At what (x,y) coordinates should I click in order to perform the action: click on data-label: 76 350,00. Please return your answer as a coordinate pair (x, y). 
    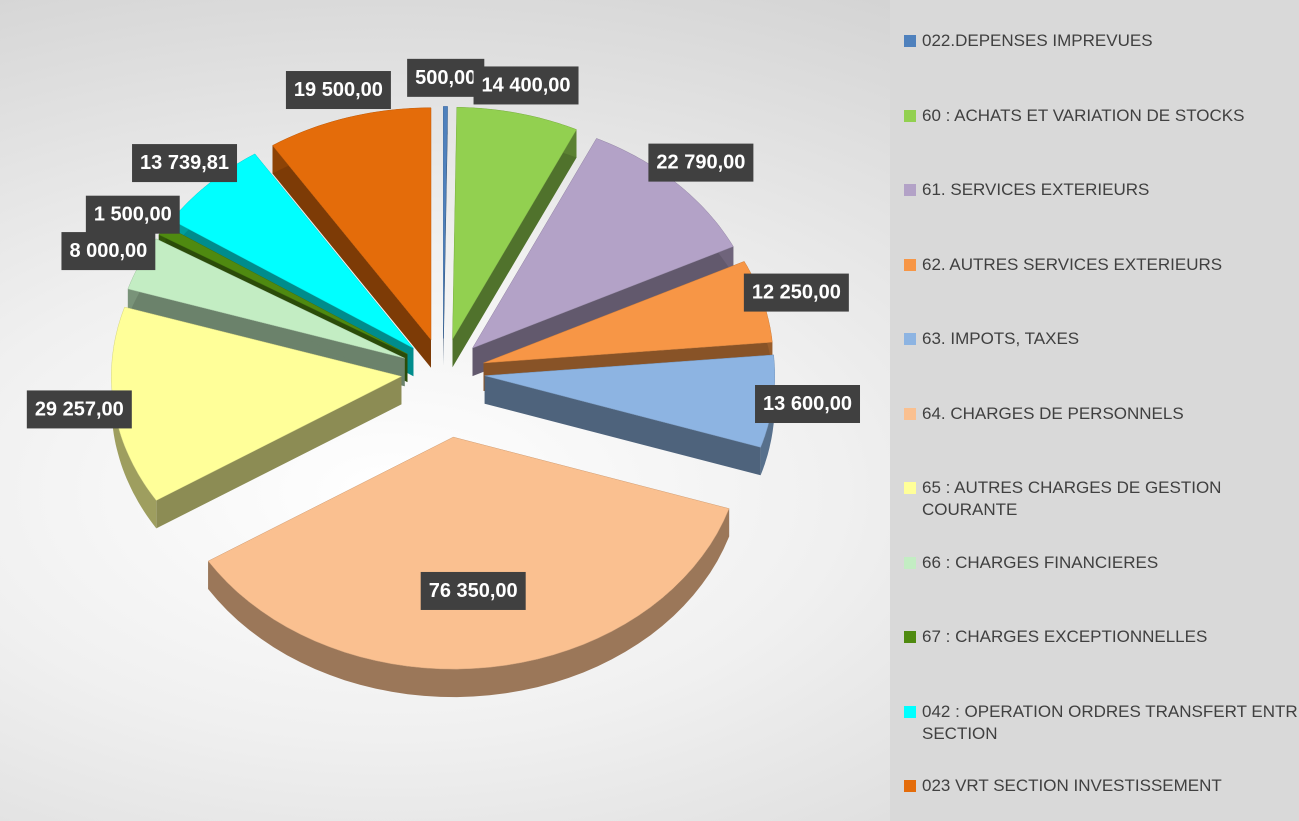
    Looking at the image, I should click on (473, 591).